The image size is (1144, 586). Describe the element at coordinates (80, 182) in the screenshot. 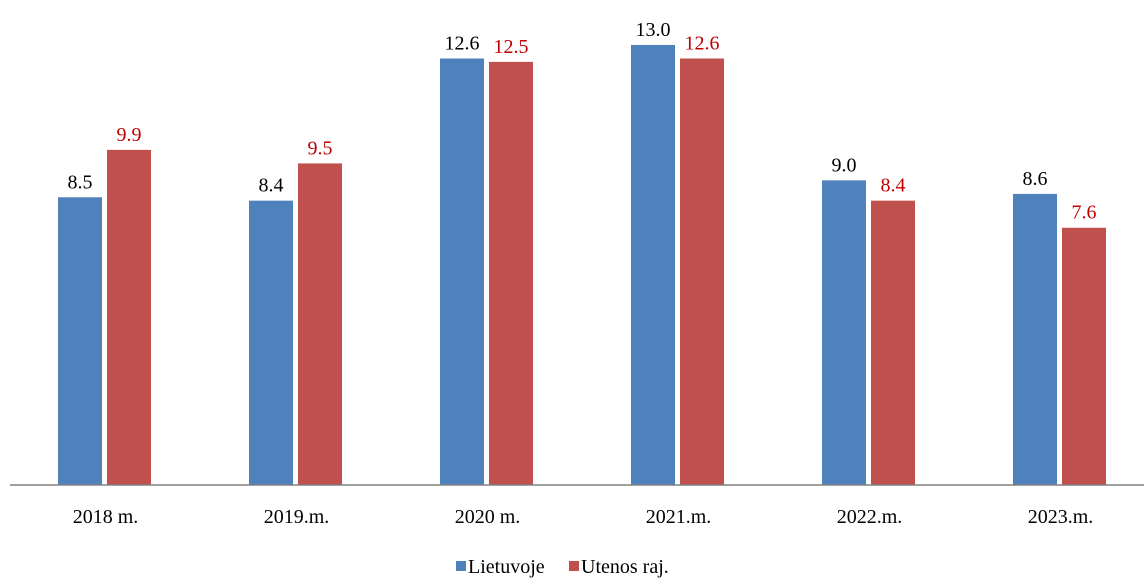

I see `value-label-lietuvoje-0: 8.5` at that location.